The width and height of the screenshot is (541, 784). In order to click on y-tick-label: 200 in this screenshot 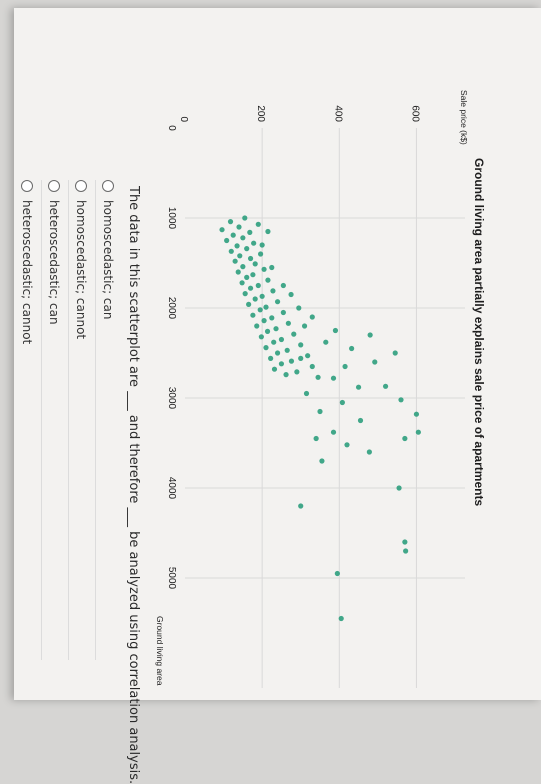, I will do `click(260, 113)`.